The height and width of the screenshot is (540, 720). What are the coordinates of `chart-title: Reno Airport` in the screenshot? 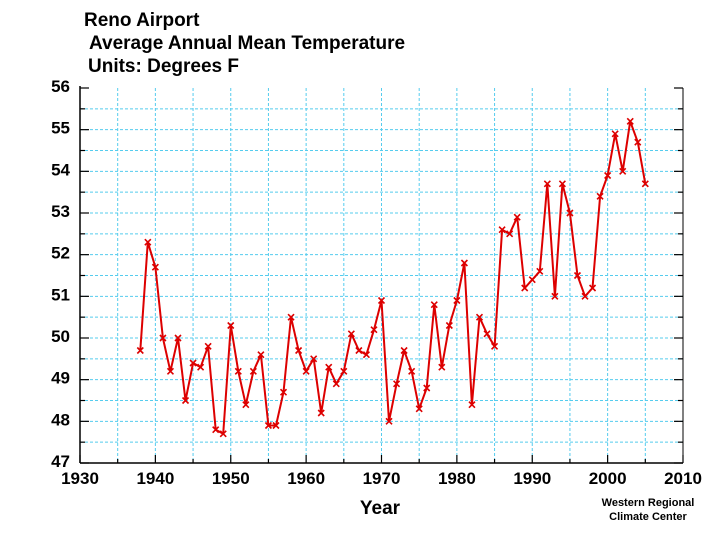 It's located at (142, 20).